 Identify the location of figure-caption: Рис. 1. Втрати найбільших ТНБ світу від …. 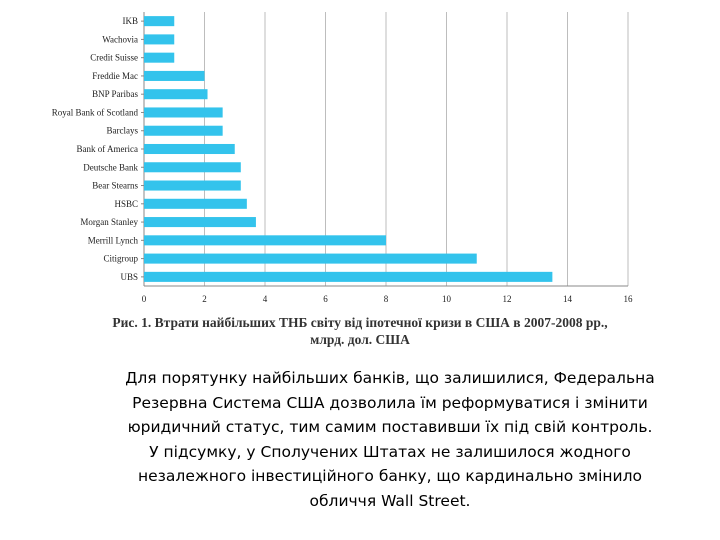
(360, 331).